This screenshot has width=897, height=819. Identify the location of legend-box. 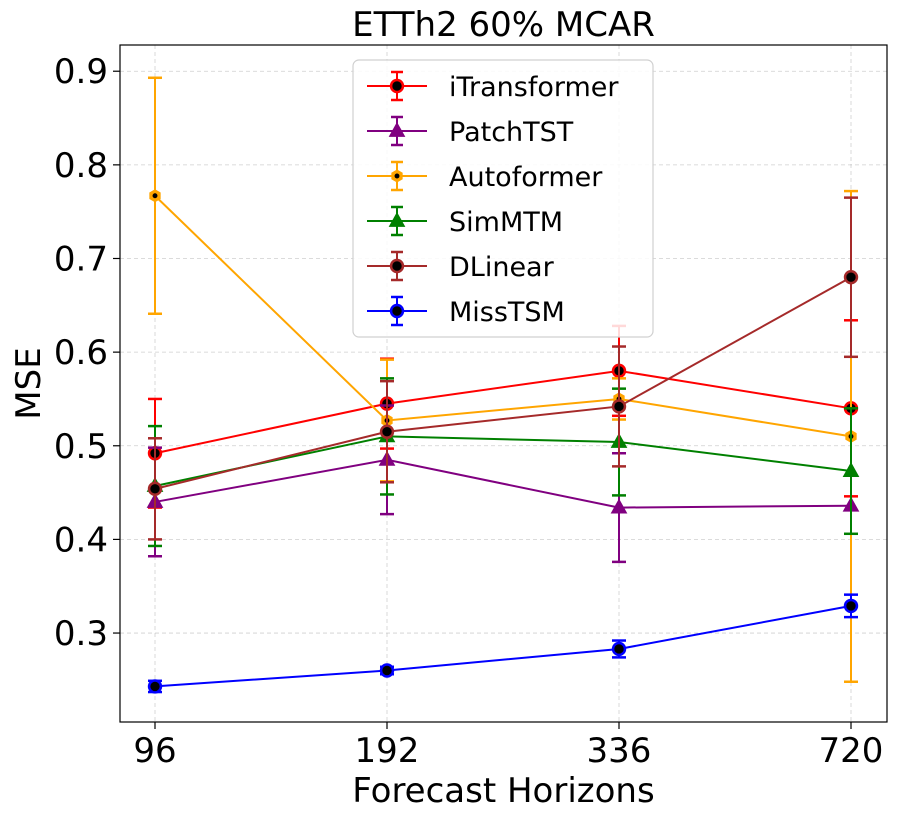
(503, 198).